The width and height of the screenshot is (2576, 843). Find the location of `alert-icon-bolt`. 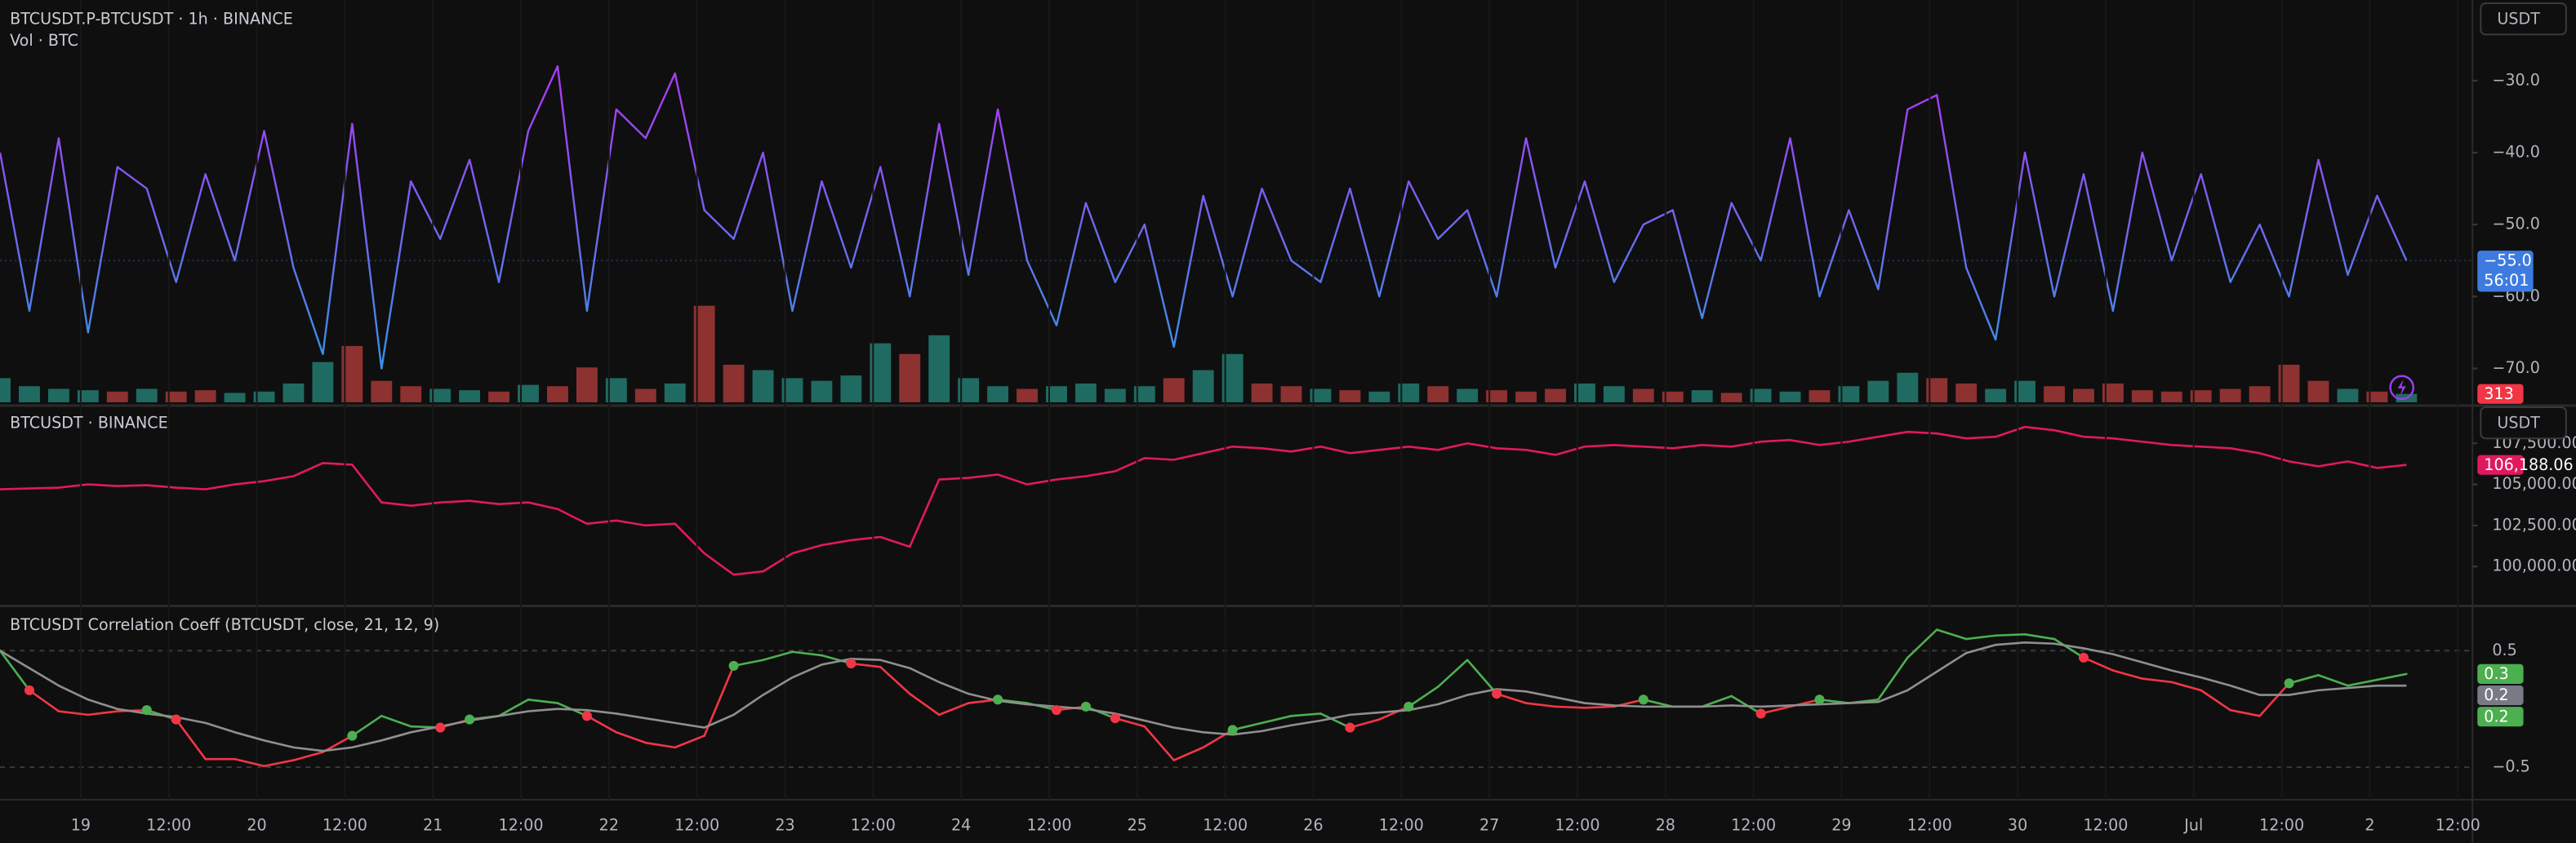

alert-icon-bolt is located at coordinates (2401, 387).